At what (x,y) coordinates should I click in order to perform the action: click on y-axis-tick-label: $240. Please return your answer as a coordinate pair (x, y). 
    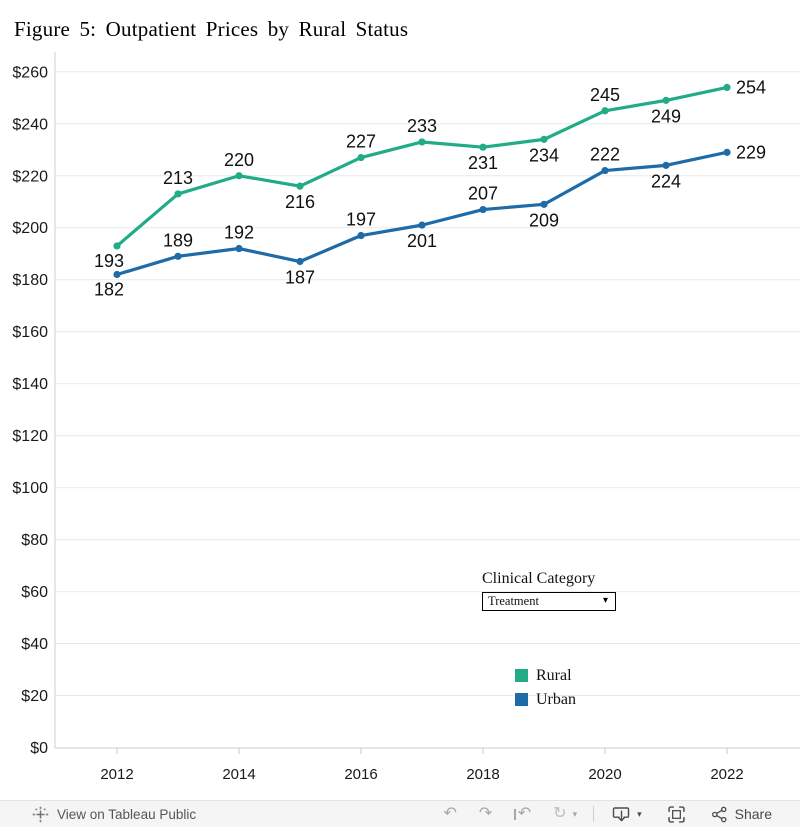
    Looking at the image, I should click on (30, 124).